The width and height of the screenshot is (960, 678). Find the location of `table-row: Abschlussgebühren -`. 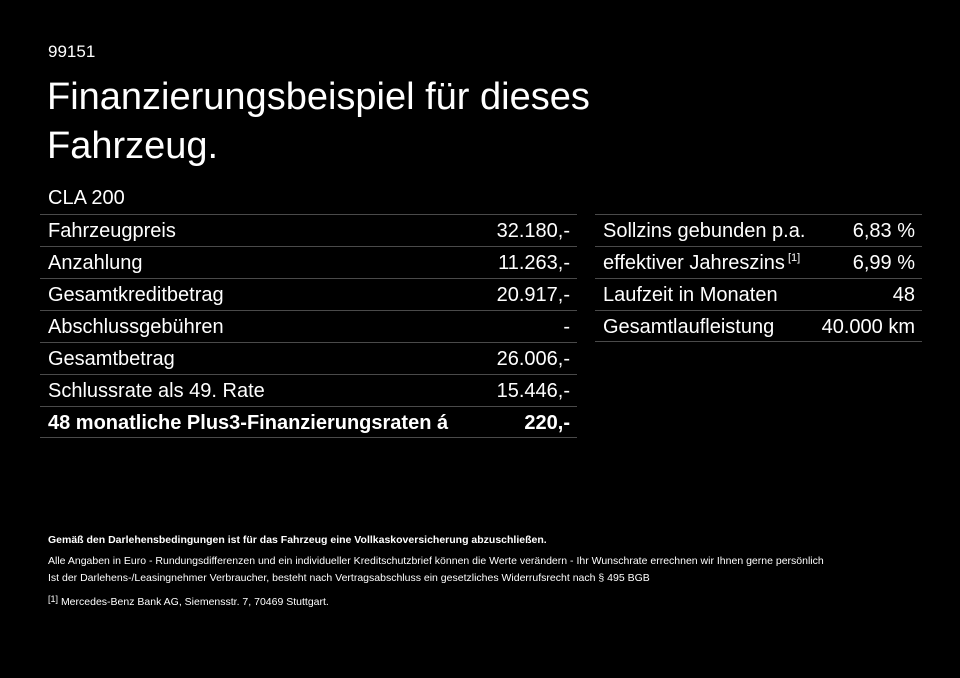

table-row: Abschlussgebühren - is located at coordinates (308, 326).